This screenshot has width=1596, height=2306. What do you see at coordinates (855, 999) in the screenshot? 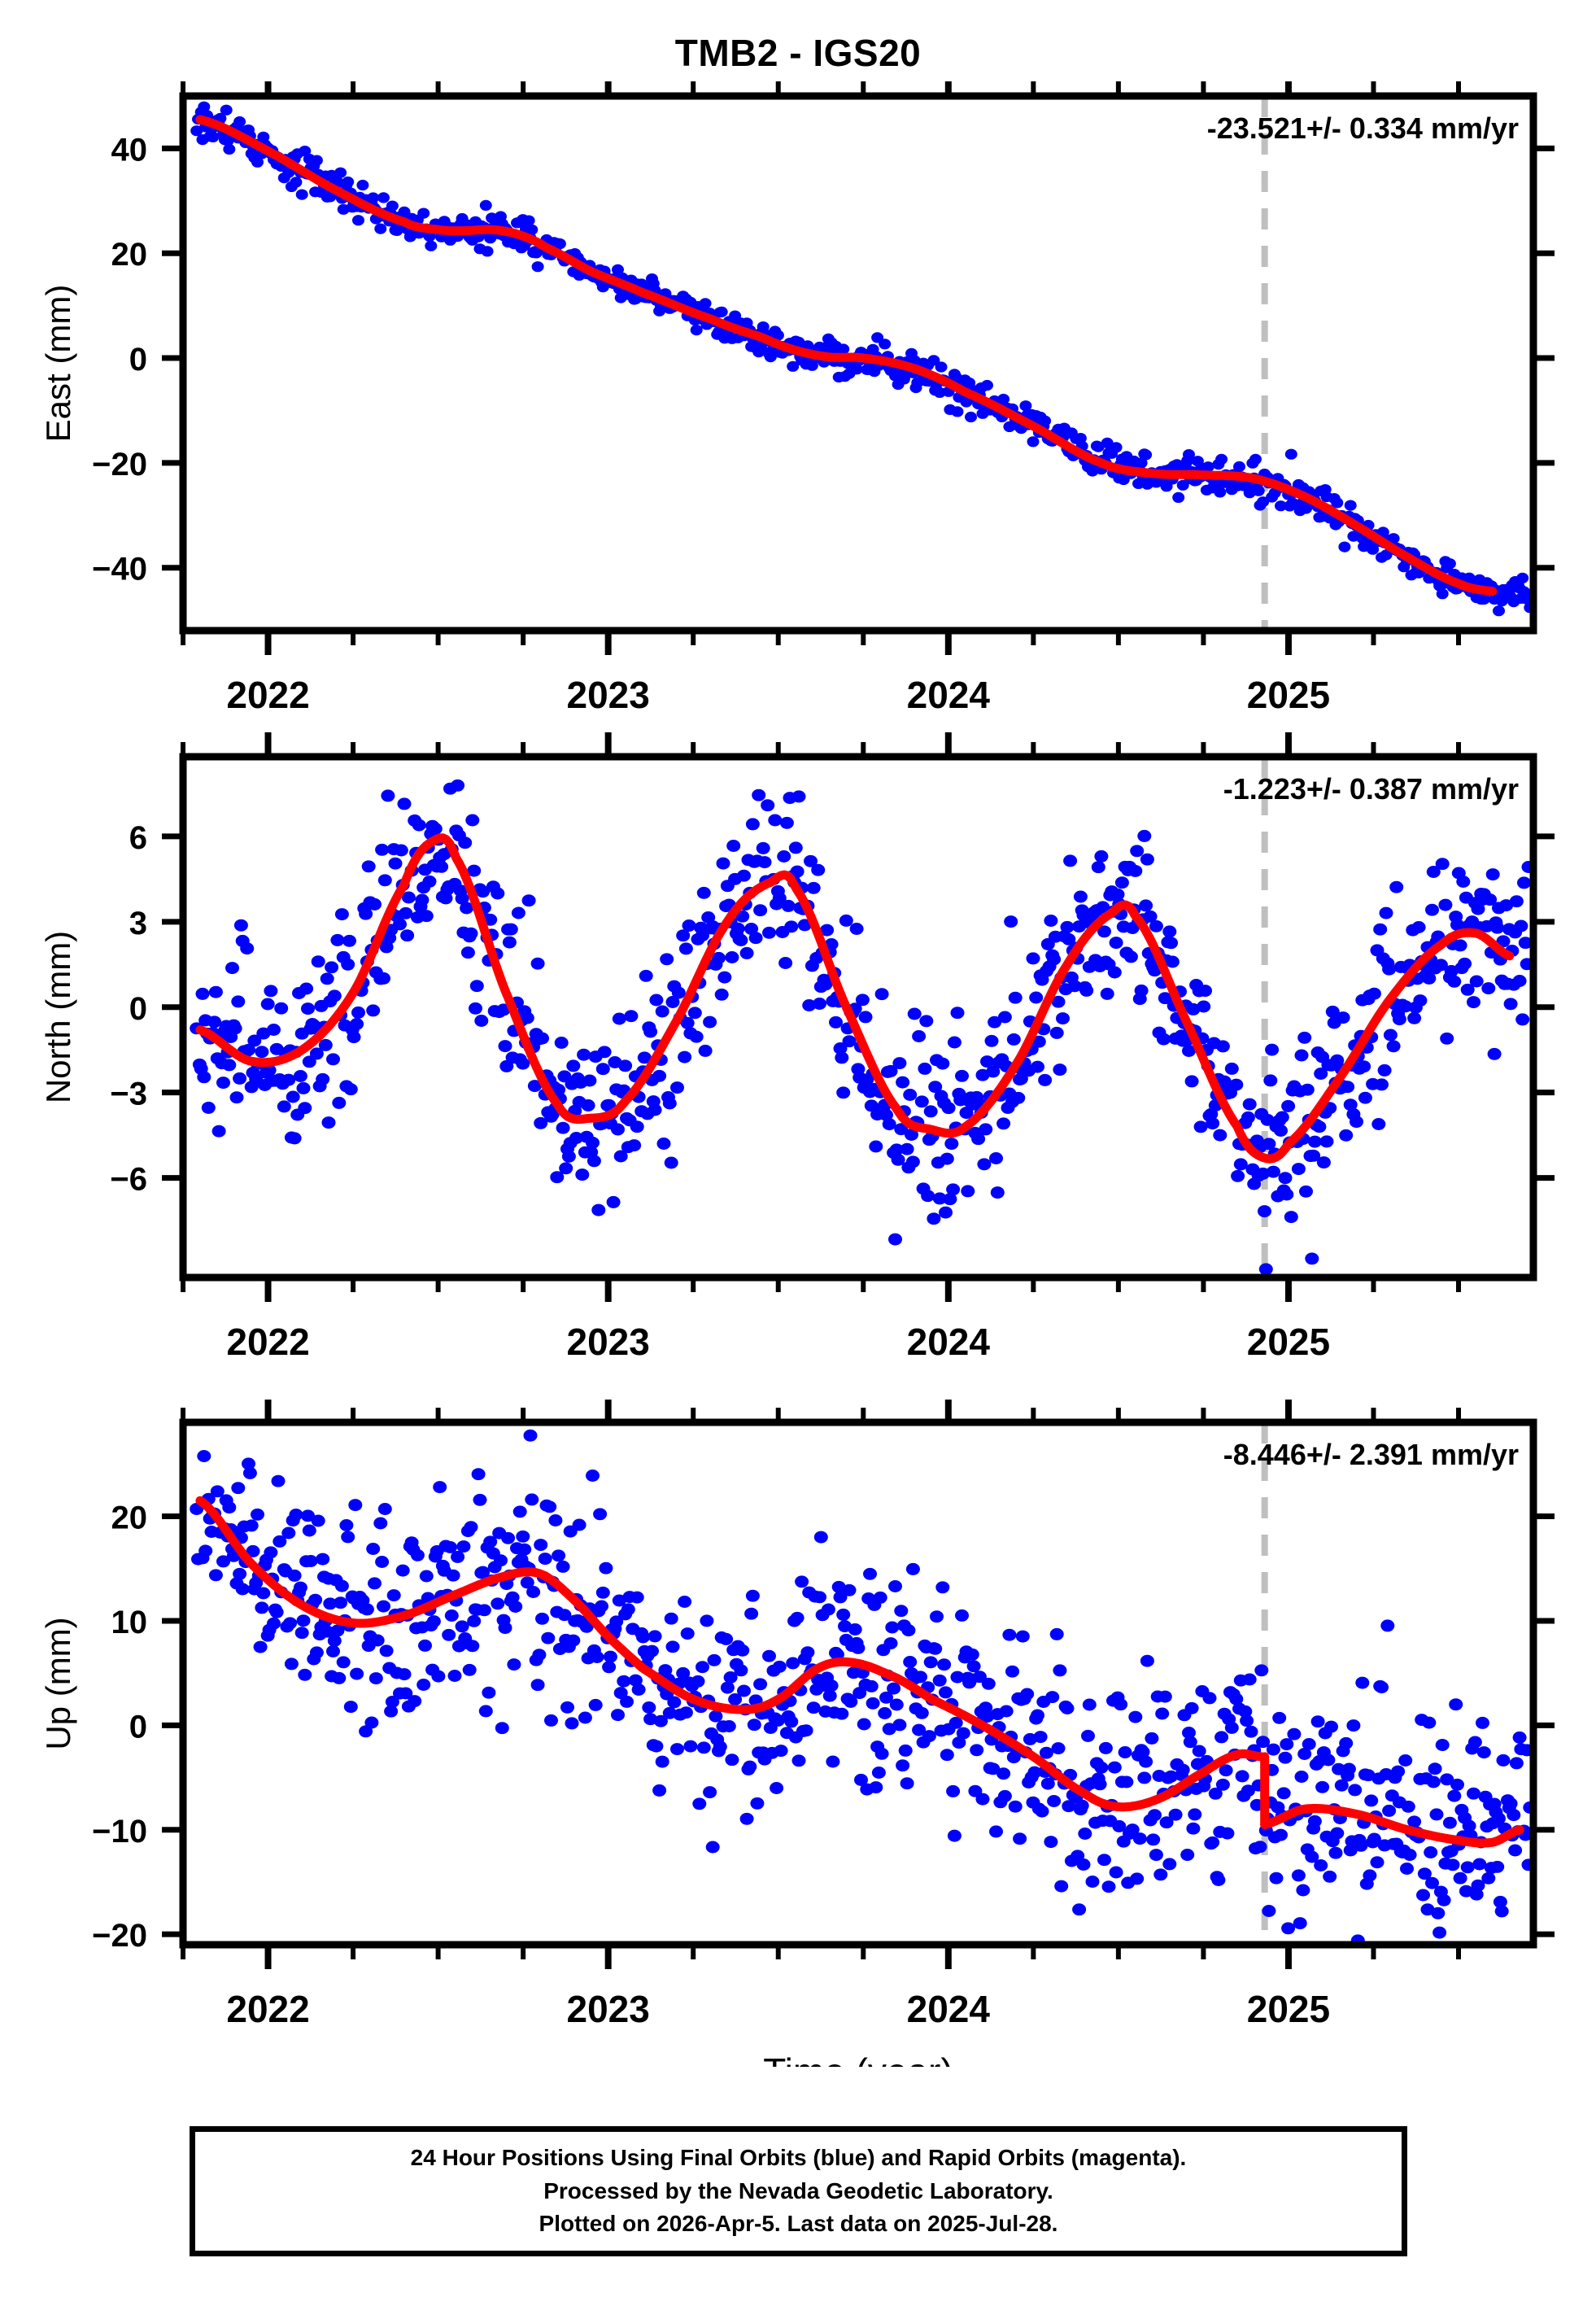
I see `model-fit-line` at bounding box center [855, 999].